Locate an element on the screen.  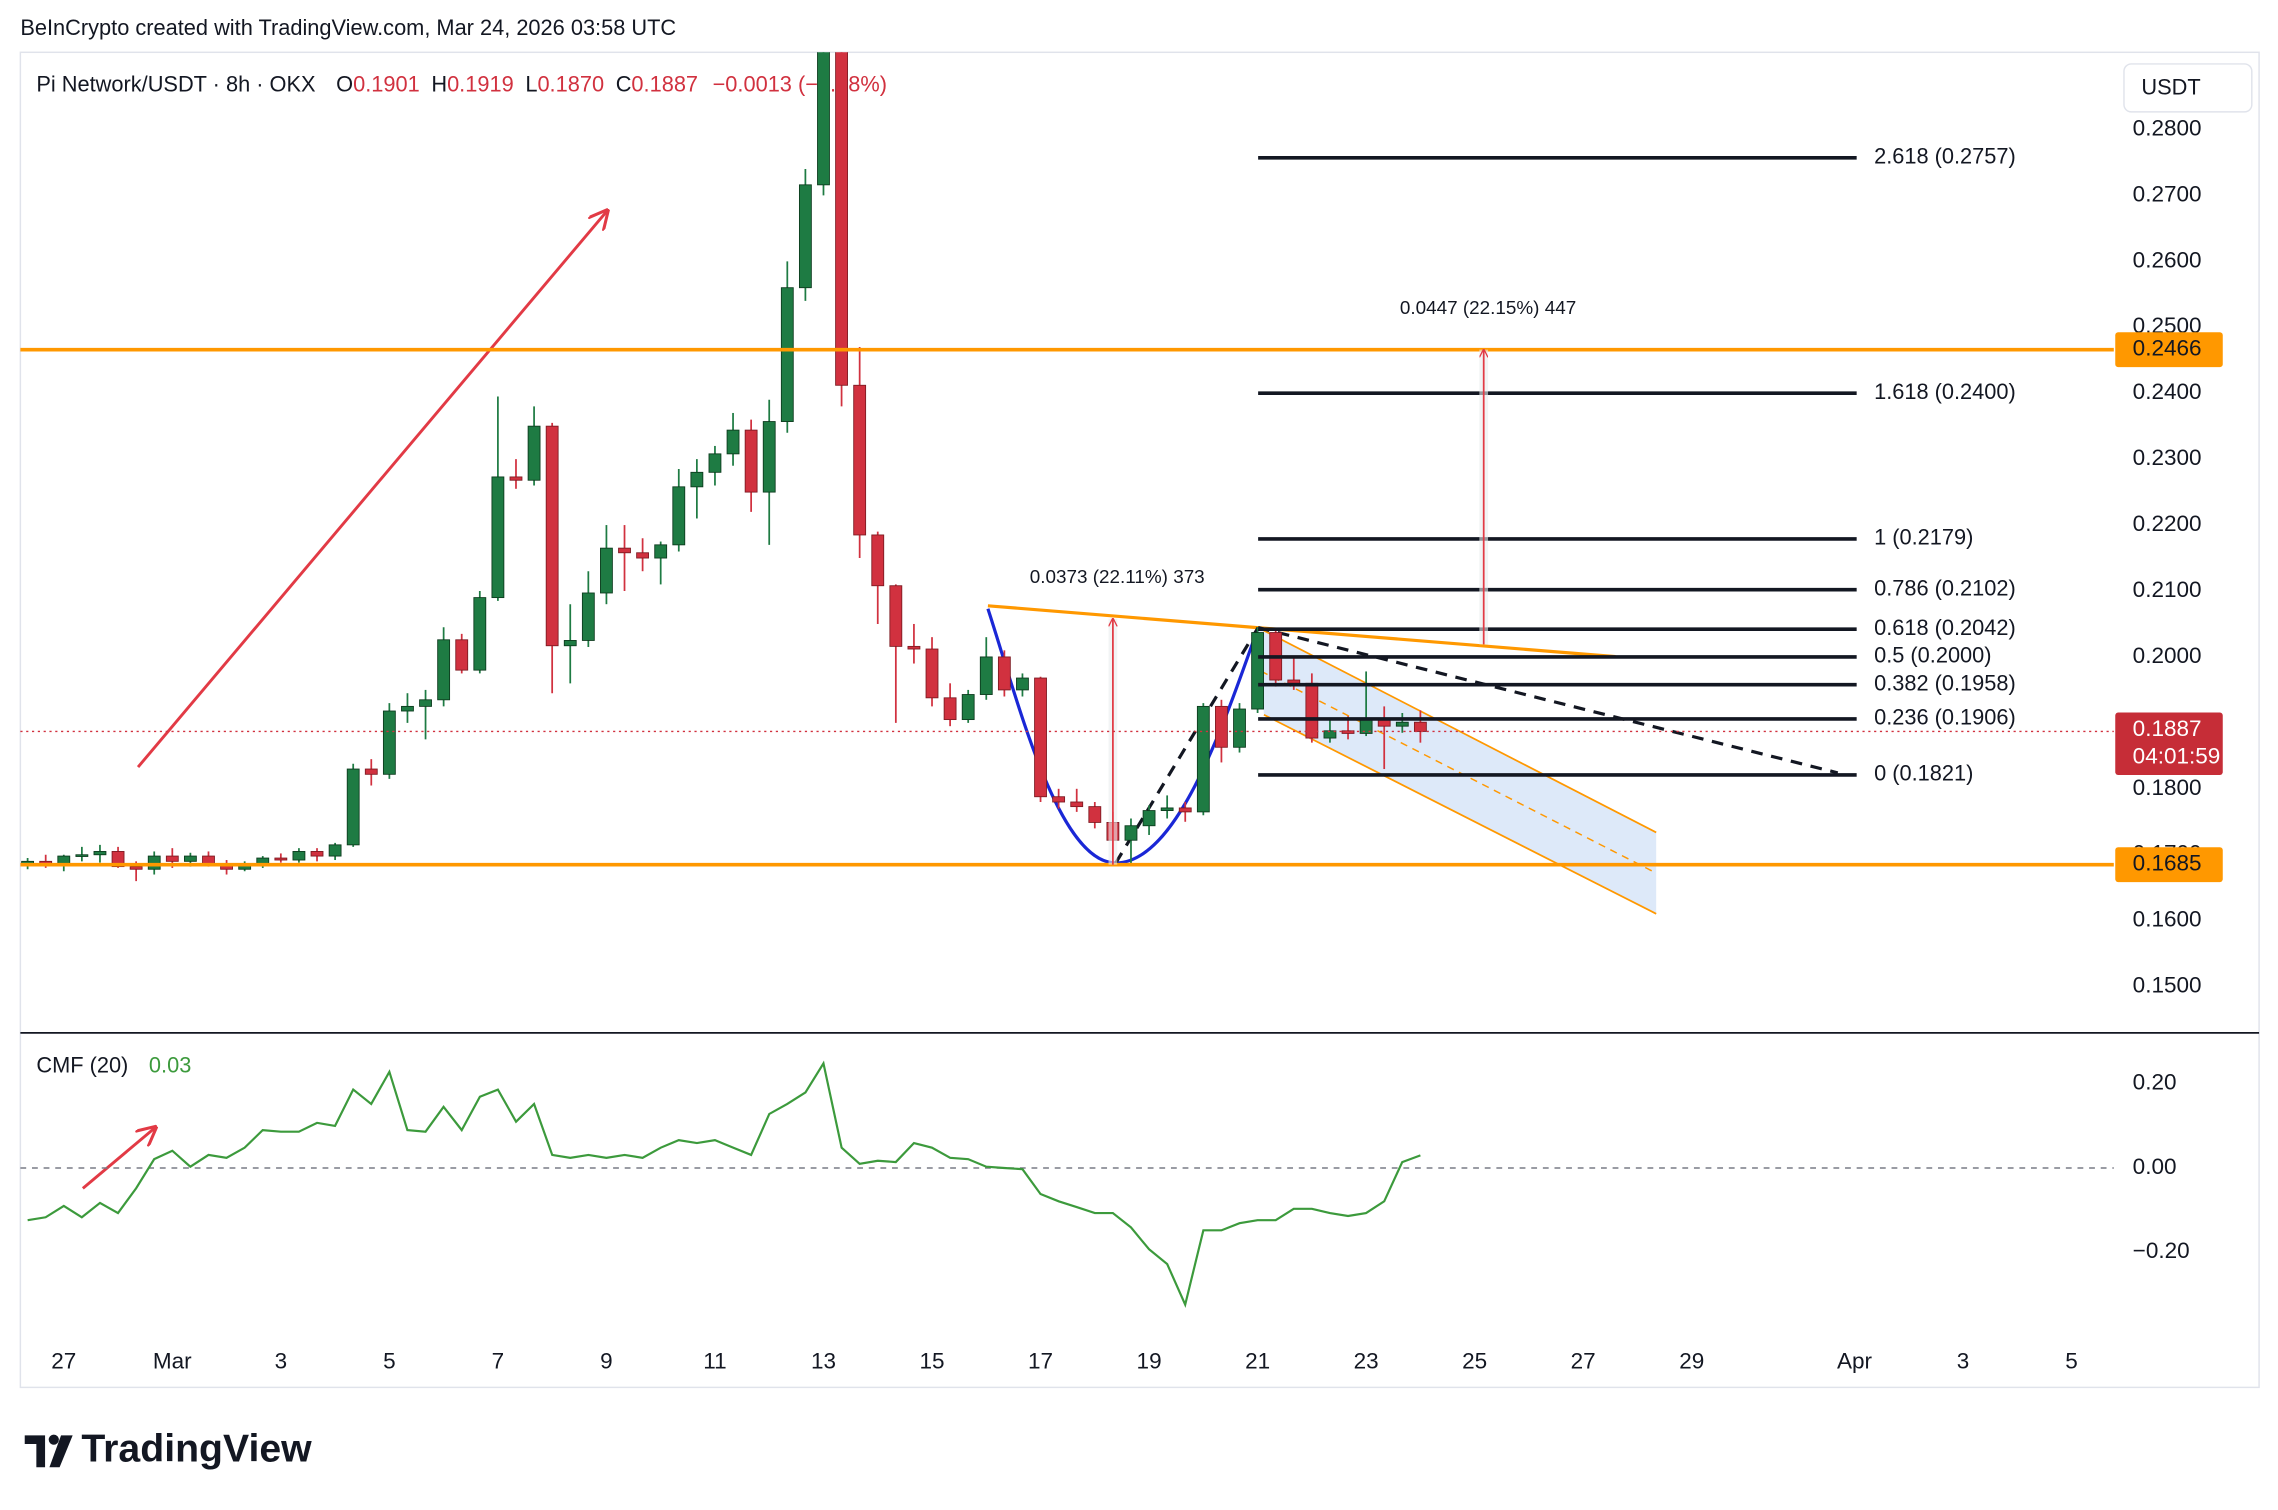
level-badge-label: 0.1685 is located at coordinates (2167, 863).